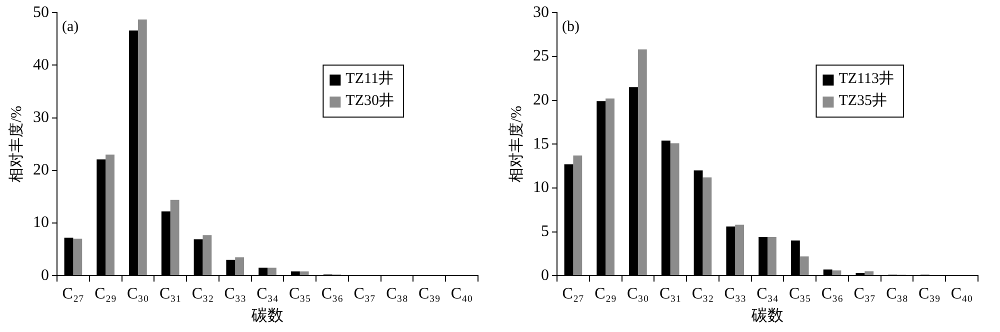 The height and width of the screenshot is (332, 1000). I want to click on y-tick-label: 5, so click(545, 231).